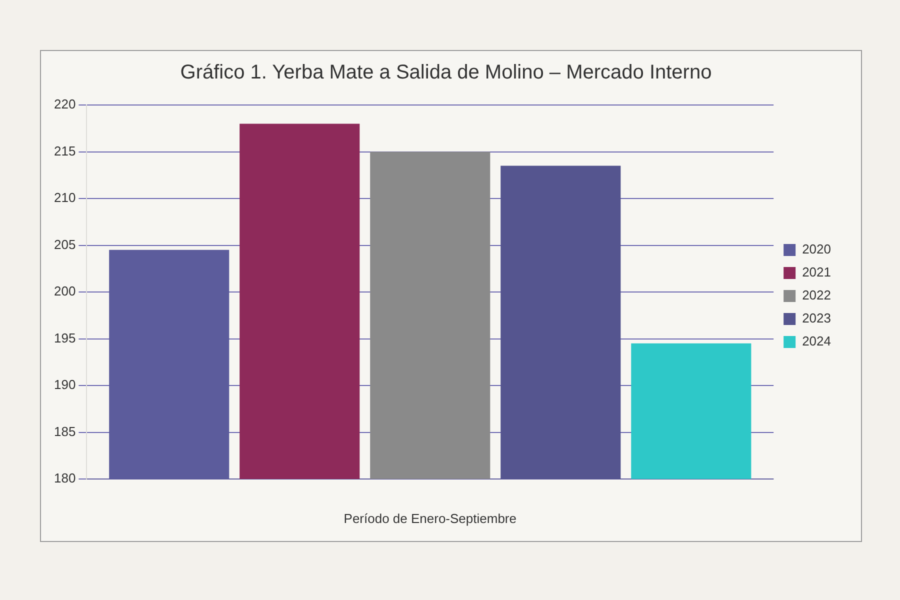  What do you see at coordinates (65, 384) in the screenshot?
I see `y-tick-label: 190` at bounding box center [65, 384].